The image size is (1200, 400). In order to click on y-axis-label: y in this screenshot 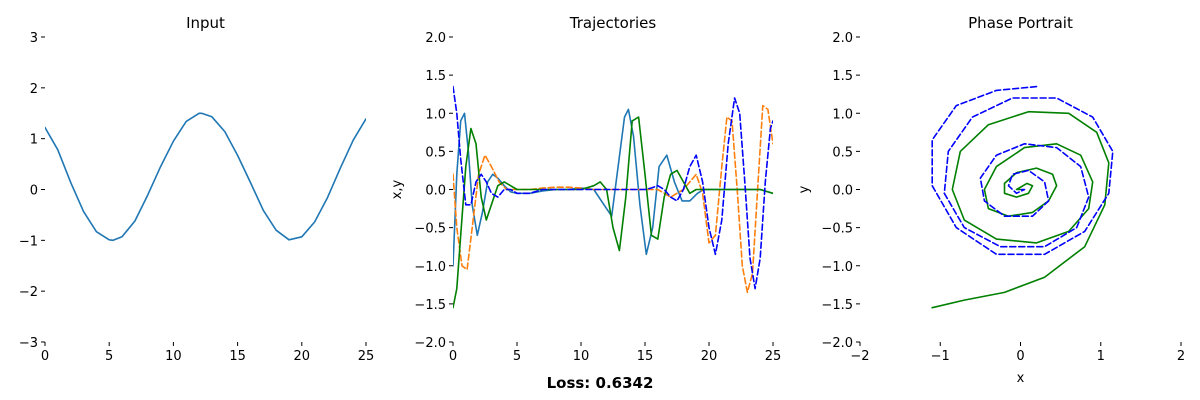, I will do `click(804, 189)`.